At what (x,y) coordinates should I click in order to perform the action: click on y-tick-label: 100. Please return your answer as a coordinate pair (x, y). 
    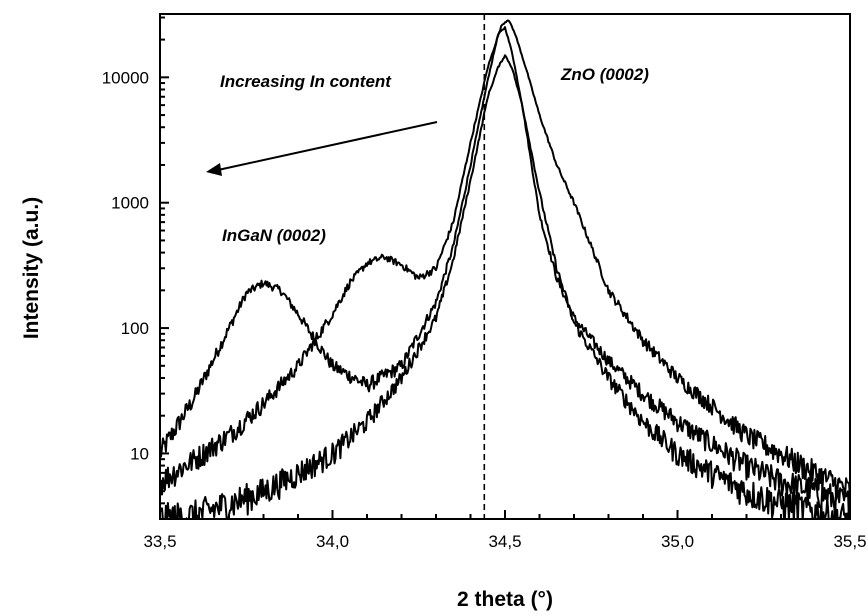
    Looking at the image, I should click on (135, 328).